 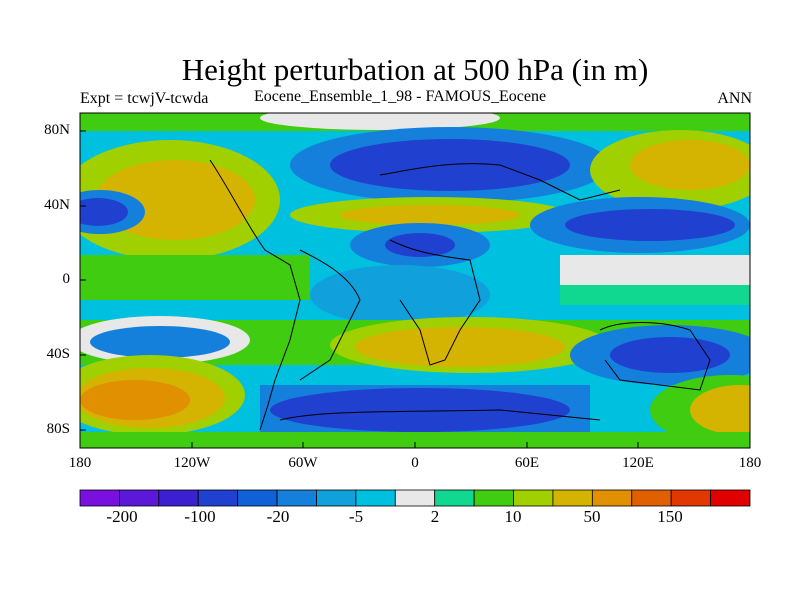 What do you see at coordinates (356, 516) in the screenshot?
I see `colorbar-label: -5` at bounding box center [356, 516].